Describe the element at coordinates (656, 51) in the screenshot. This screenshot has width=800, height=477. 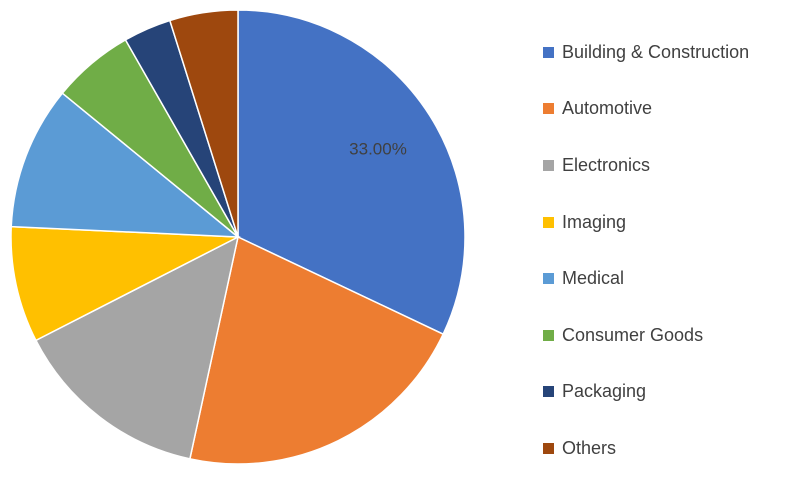
I see `legend-label: Building & Construction` at that location.